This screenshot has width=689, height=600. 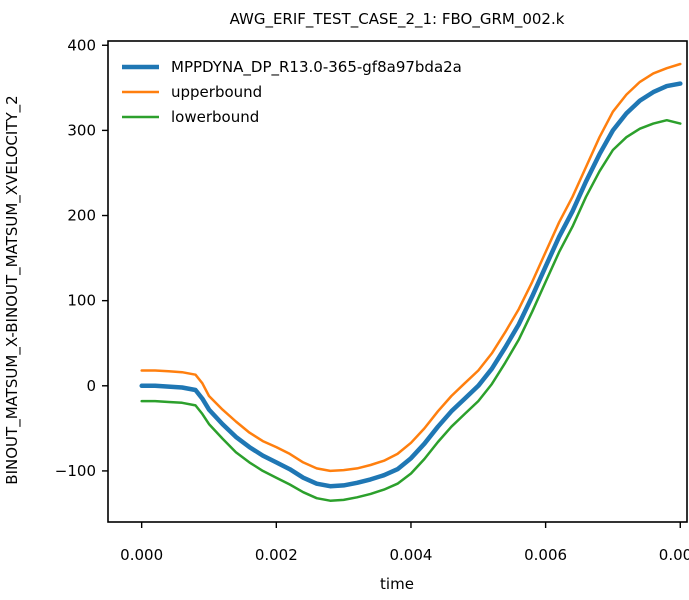 What do you see at coordinates (674, 555) in the screenshot?
I see `x-tick-label: 0.008` at bounding box center [674, 555].